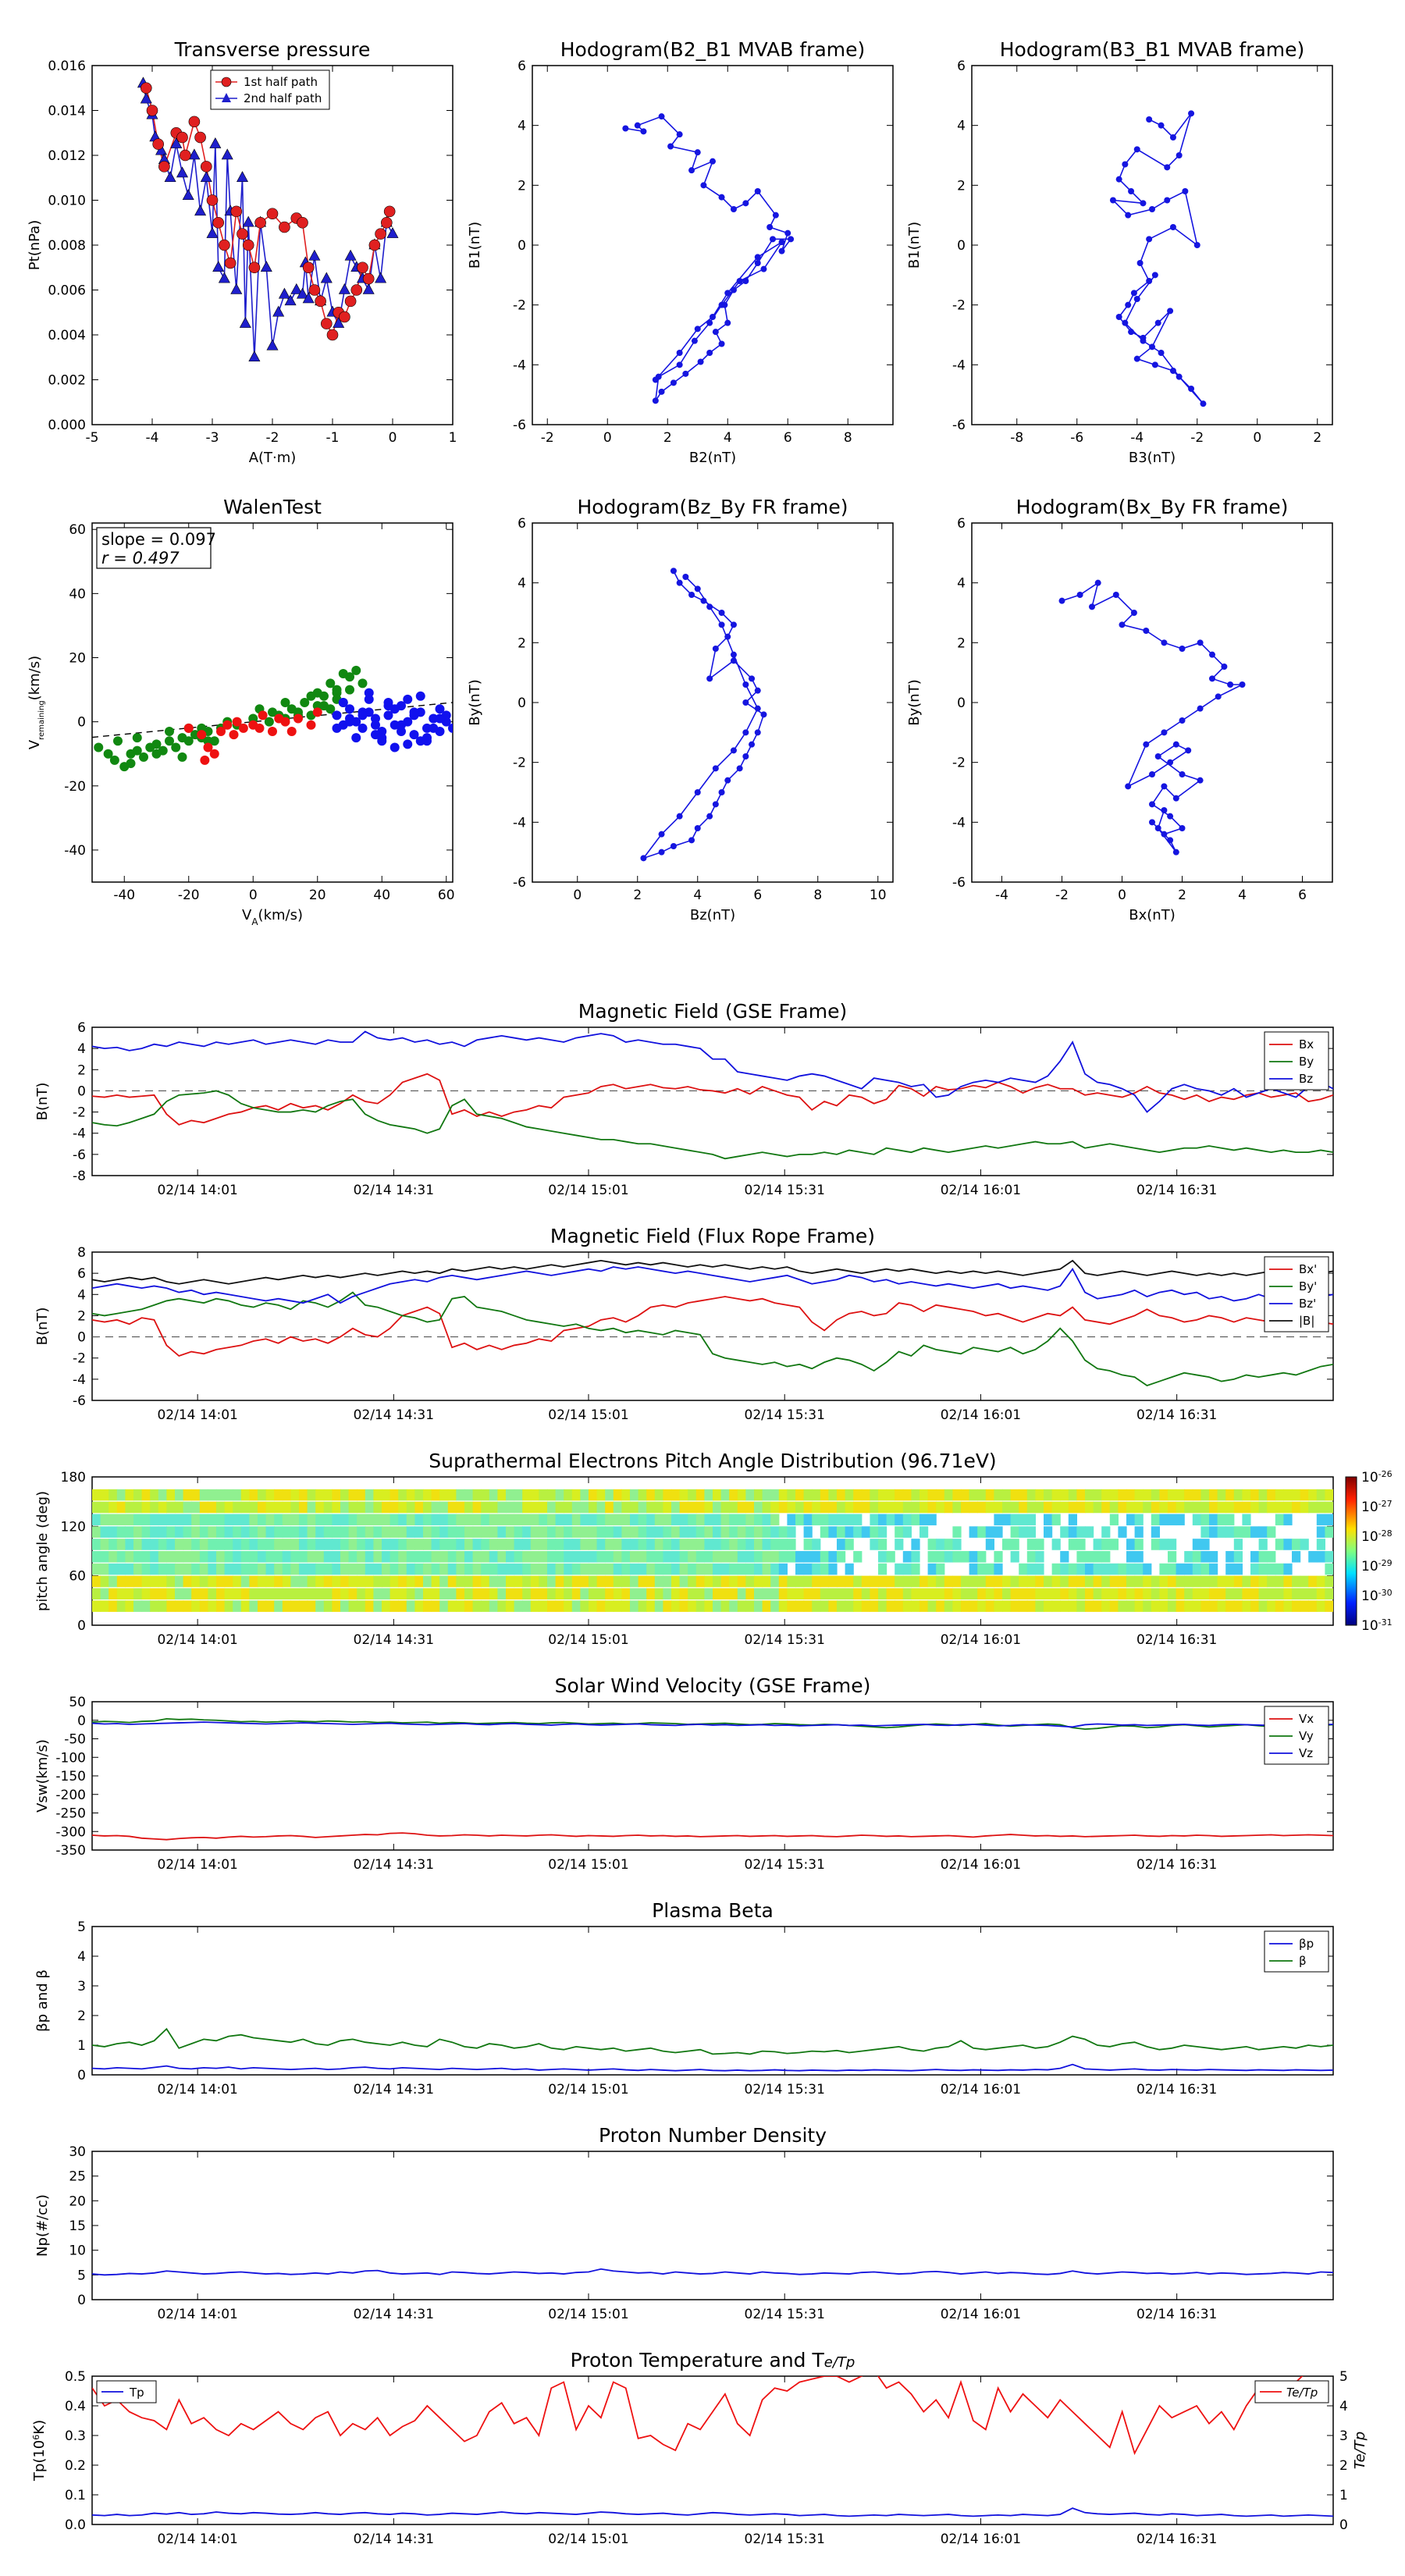  Describe the element at coordinates (245, 322) in the screenshot. I see `triangle-point` at that location.